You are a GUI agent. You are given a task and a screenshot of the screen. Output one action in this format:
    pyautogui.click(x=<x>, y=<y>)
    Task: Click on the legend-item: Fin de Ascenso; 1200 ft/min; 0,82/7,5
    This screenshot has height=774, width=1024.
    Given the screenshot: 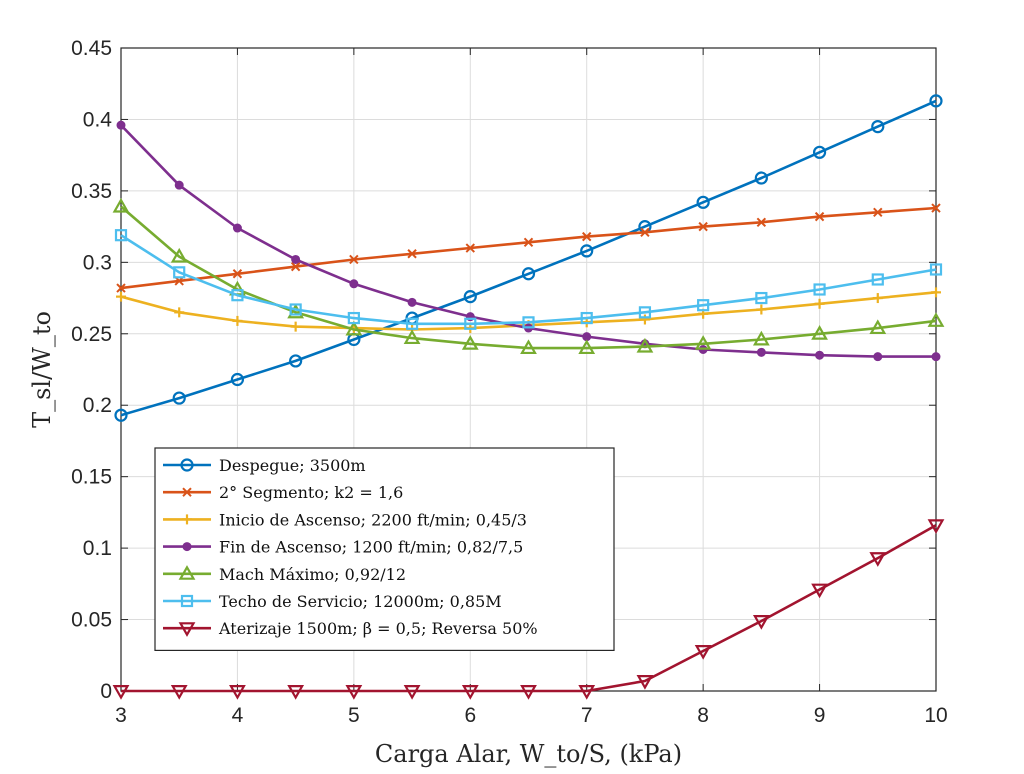 What is the action you would take?
    pyautogui.click(x=343, y=547)
    